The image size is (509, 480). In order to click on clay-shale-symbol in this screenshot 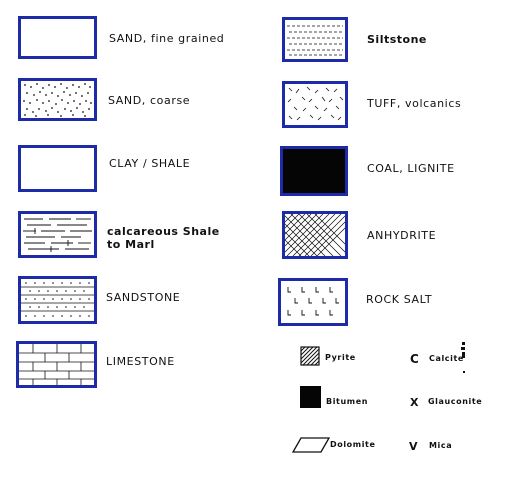, I will do `click(57, 168)`.